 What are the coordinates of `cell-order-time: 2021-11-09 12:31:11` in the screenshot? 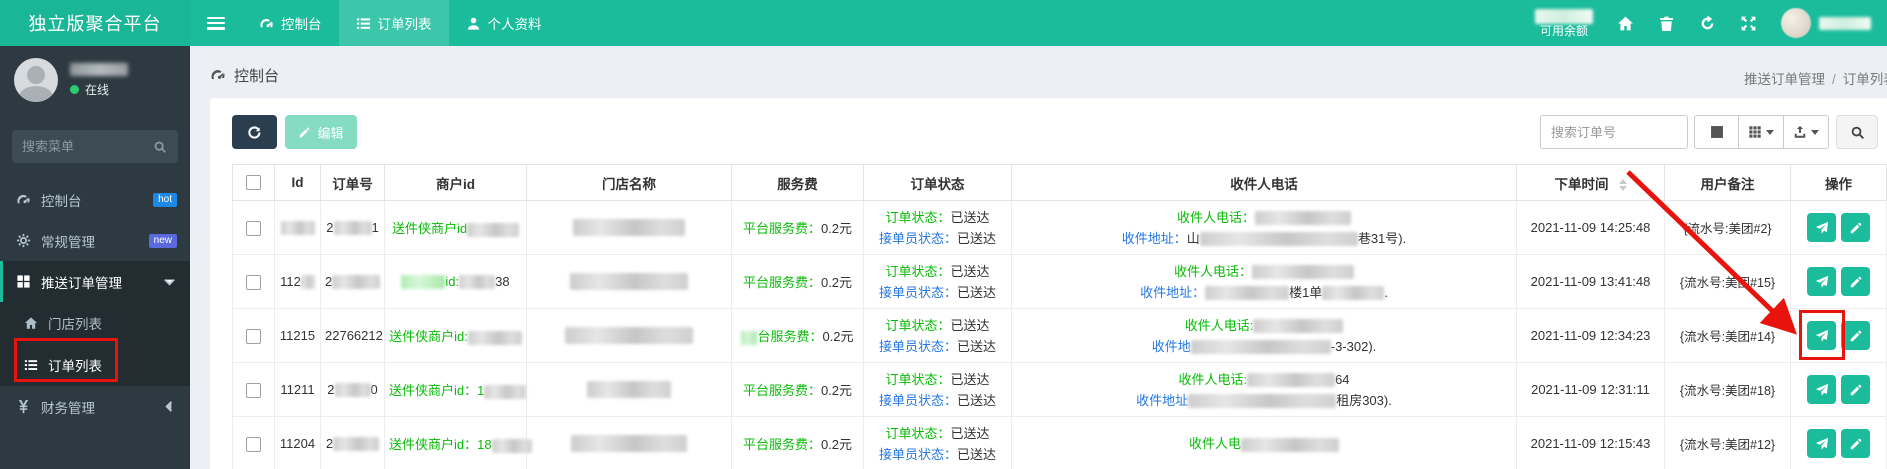 It's located at (1590, 389).